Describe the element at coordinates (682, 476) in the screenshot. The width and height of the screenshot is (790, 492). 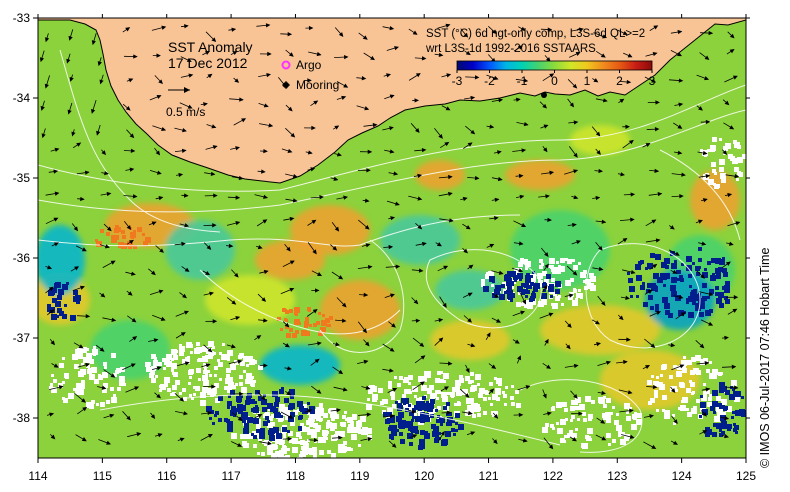
I see `x-tick-label: 124` at that location.